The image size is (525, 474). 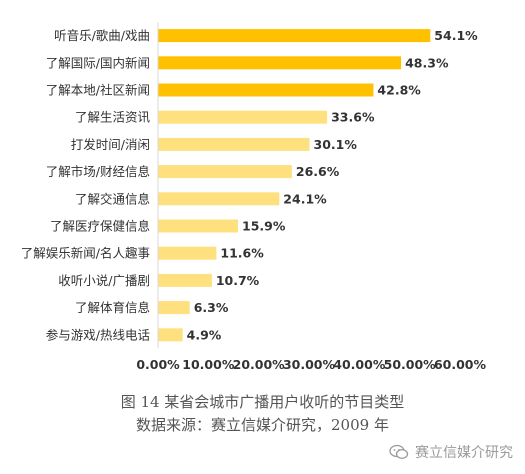 I want to click on category-label: 打发时间/消闲, so click(x=110, y=144).